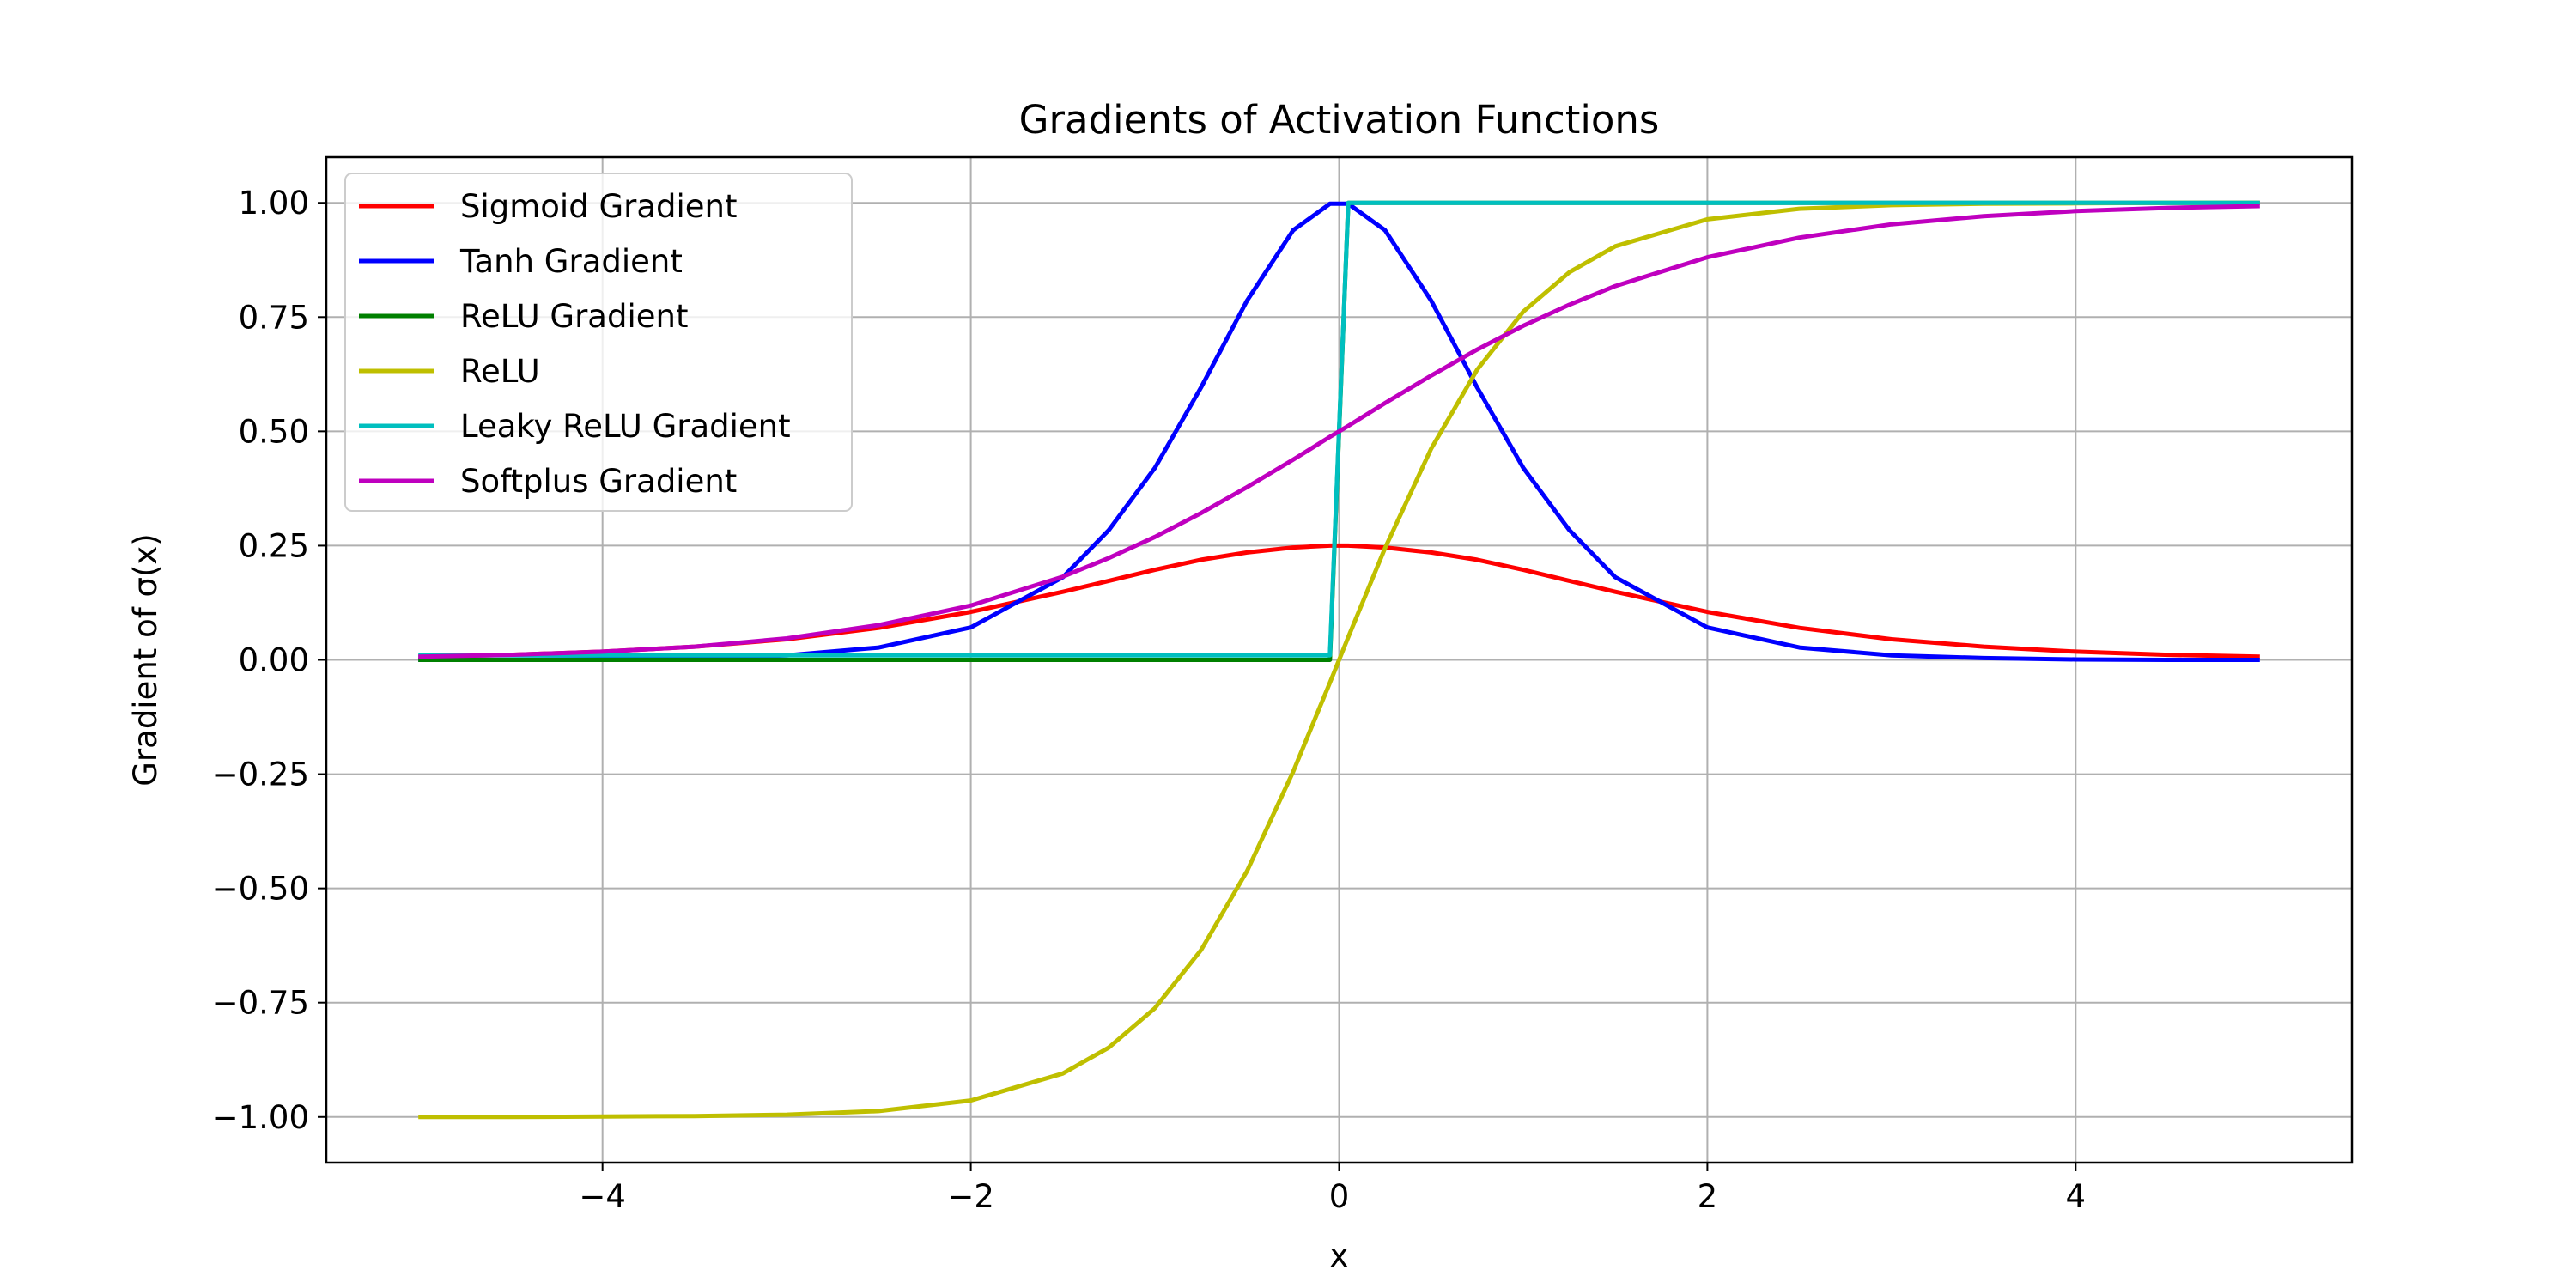 This screenshot has width=2576, height=1288. Describe the element at coordinates (260, 1118) in the screenshot. I see `y-tick-label: −1.00` at that location.